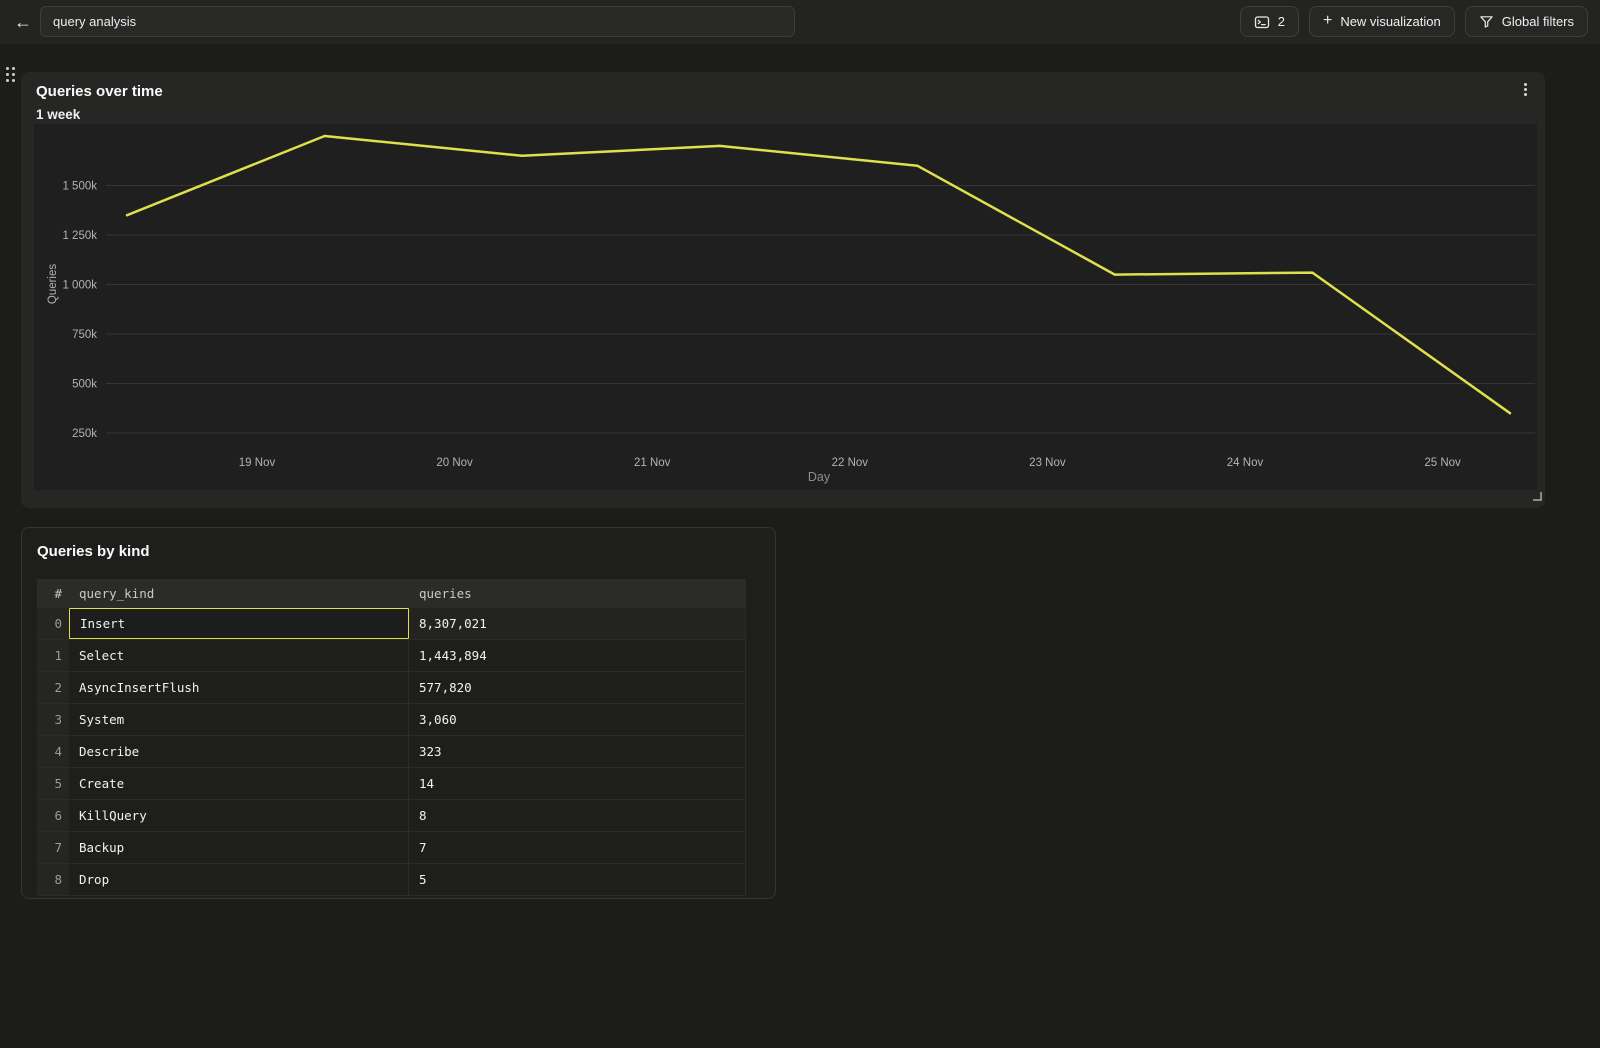  What do you see at coordinates (53, 687) in the screenshot?
I see `row-index-cell: 2` at bounding box center [53, 687].